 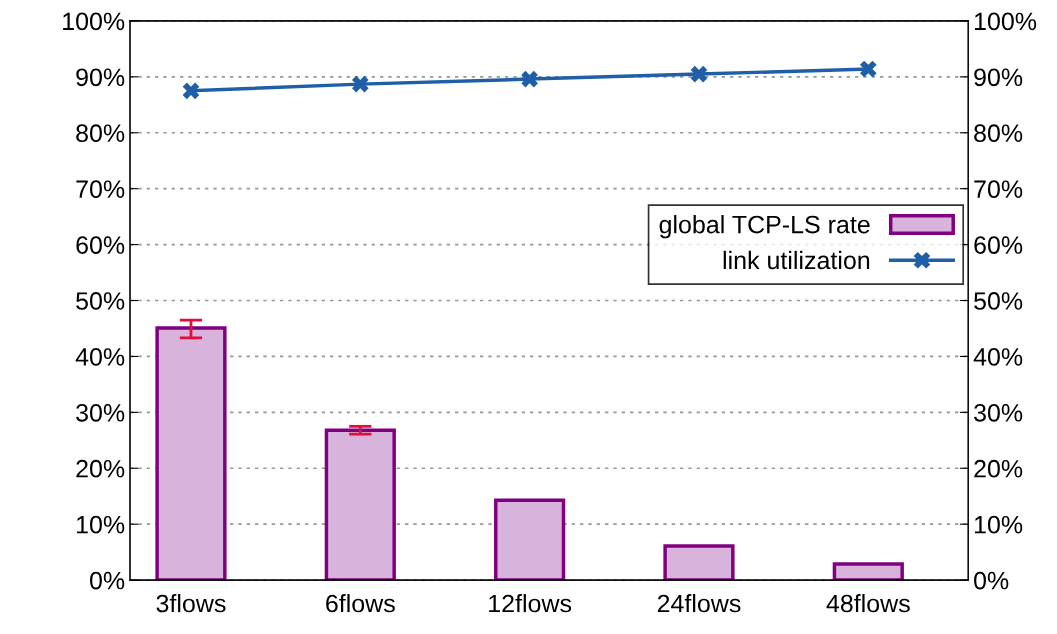 I want to click on y-tick-label: 40%, so click(x=100, y=357).